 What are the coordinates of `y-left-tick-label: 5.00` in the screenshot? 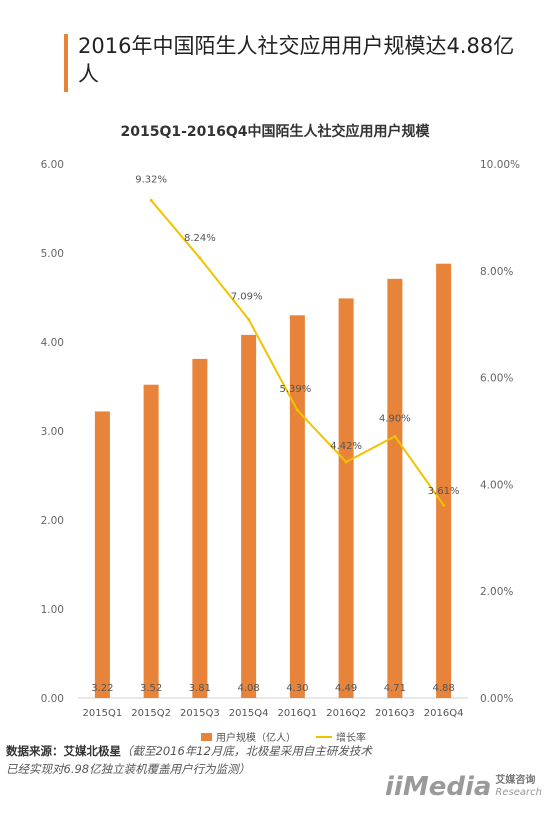 It's located at (52, 254).